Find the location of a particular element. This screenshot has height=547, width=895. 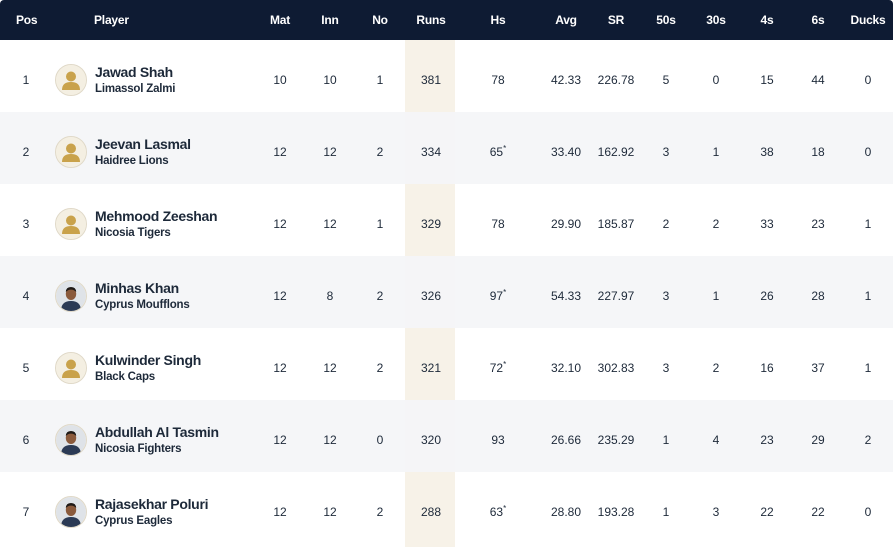

row-pos: 6 is located at coordinates (26, 440).